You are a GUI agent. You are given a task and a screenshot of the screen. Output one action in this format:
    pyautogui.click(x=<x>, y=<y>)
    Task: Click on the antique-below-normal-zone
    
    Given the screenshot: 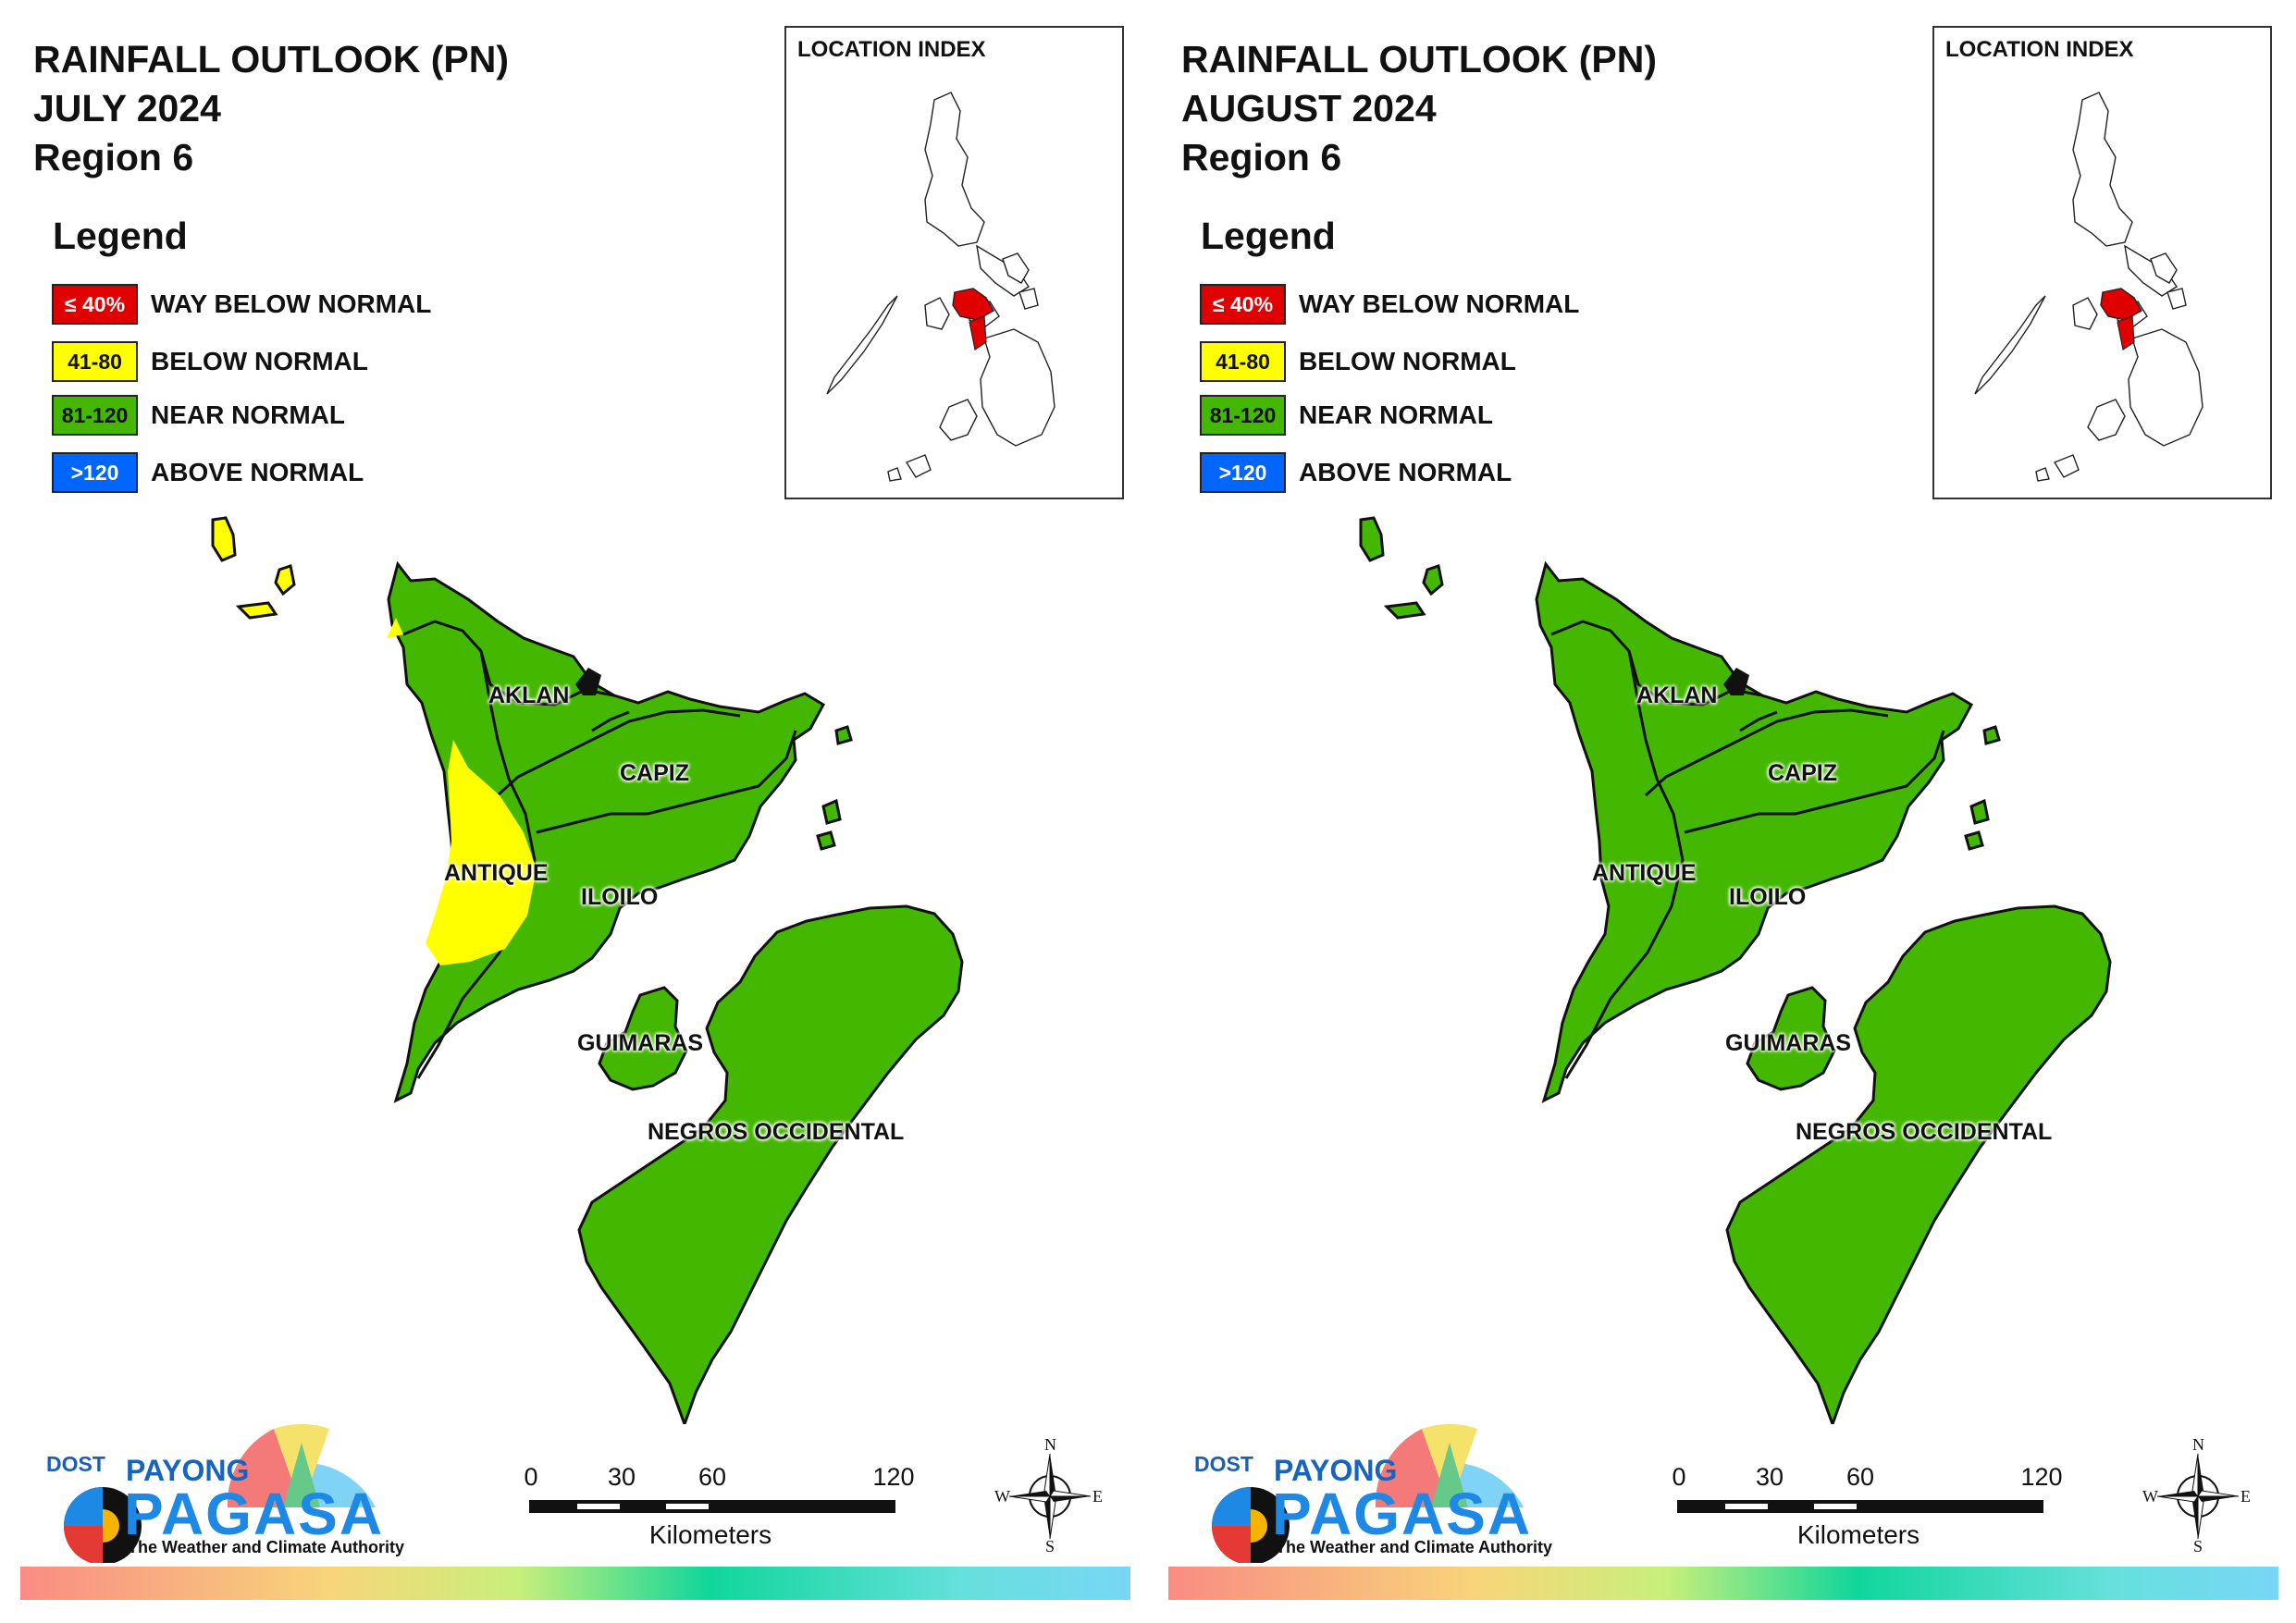 What is the action you would take?
    pyautogui.click(x=481, y=852)
    